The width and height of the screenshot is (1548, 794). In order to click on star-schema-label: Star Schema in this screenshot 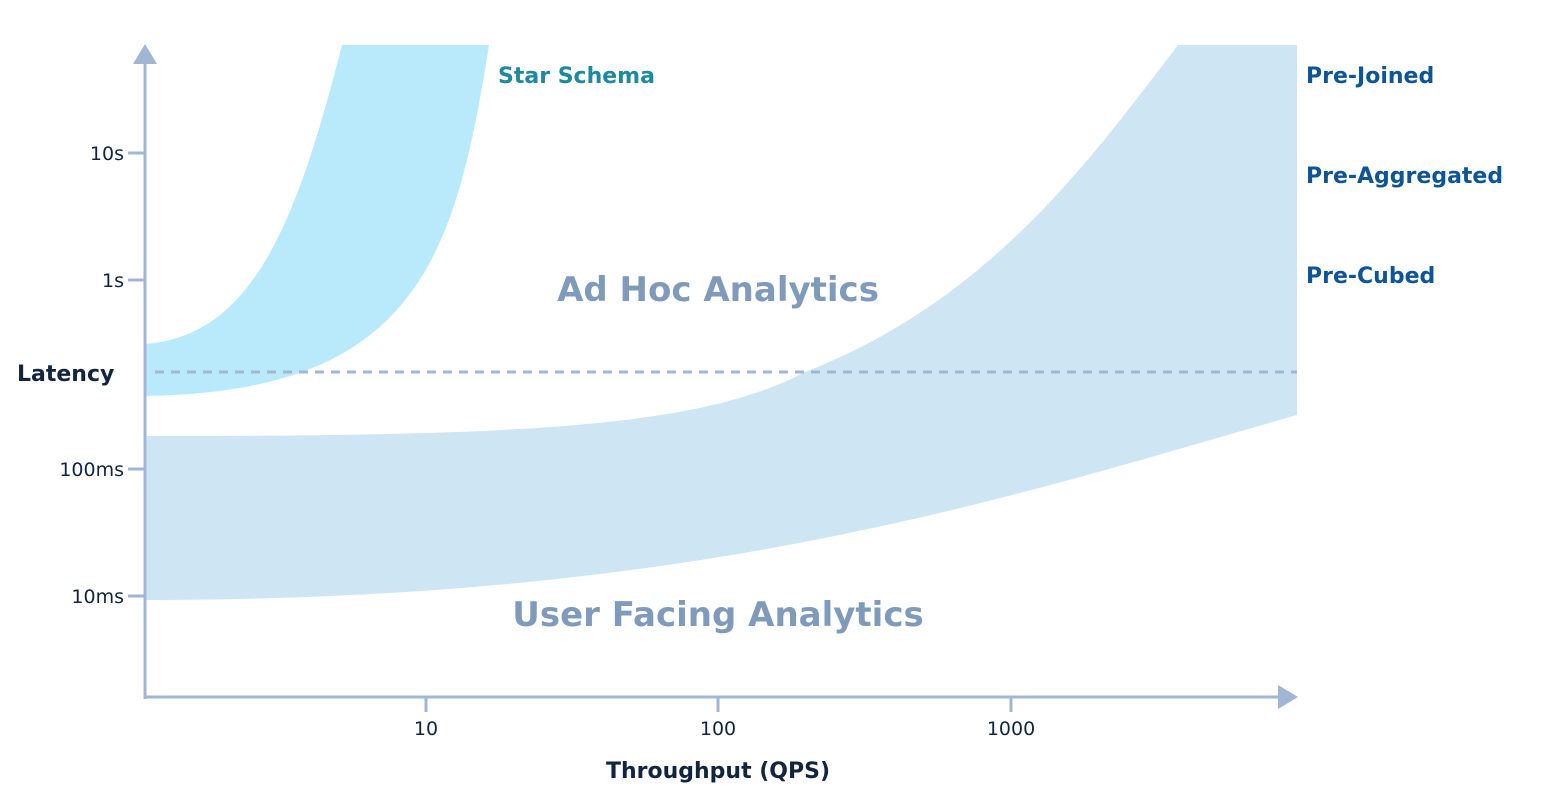, I will do `click(576, 76)`.